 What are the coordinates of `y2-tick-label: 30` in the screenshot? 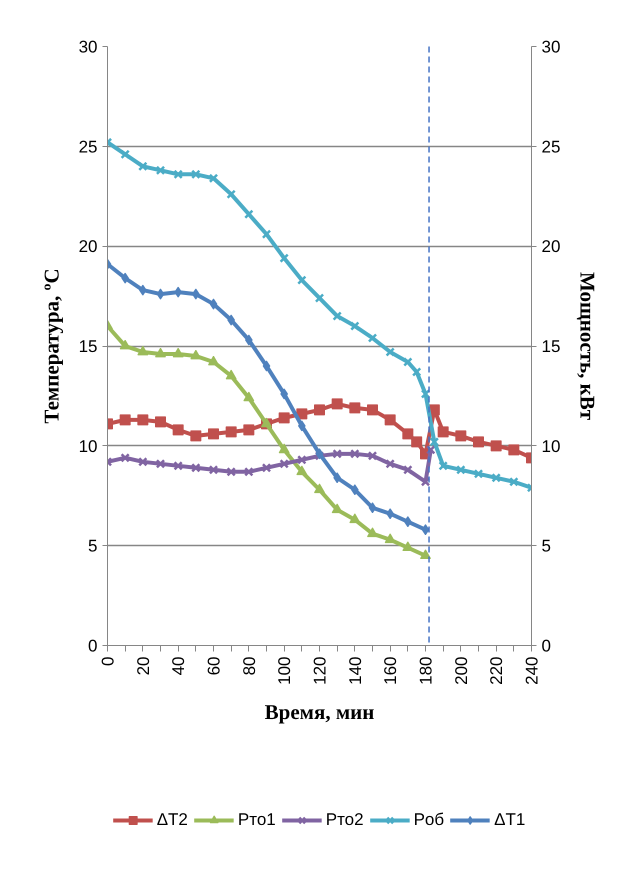 It's located at (551, 47).